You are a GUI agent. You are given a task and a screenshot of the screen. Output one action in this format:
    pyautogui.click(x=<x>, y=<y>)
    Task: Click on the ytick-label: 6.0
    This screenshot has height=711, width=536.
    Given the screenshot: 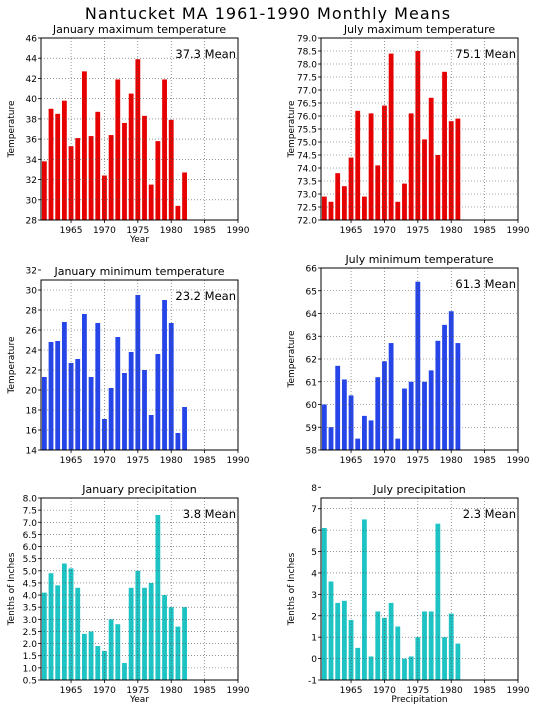 What is the action you would take?
    pyautogui.click(x=30, y=548)
    